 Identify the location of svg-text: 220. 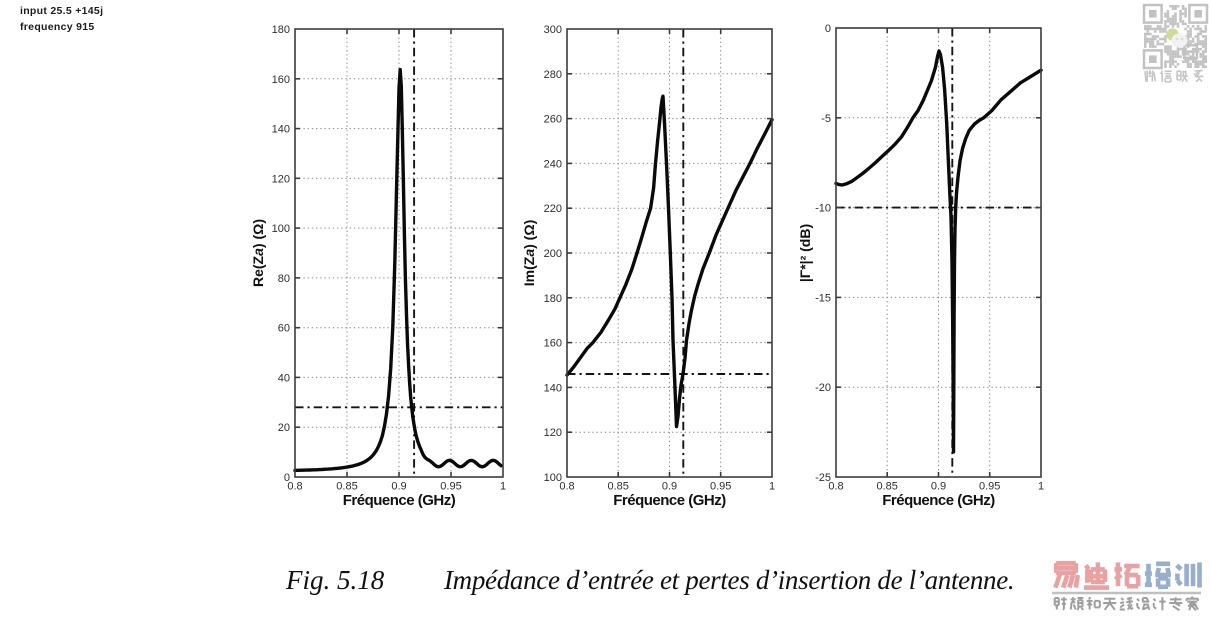
(553, 209).